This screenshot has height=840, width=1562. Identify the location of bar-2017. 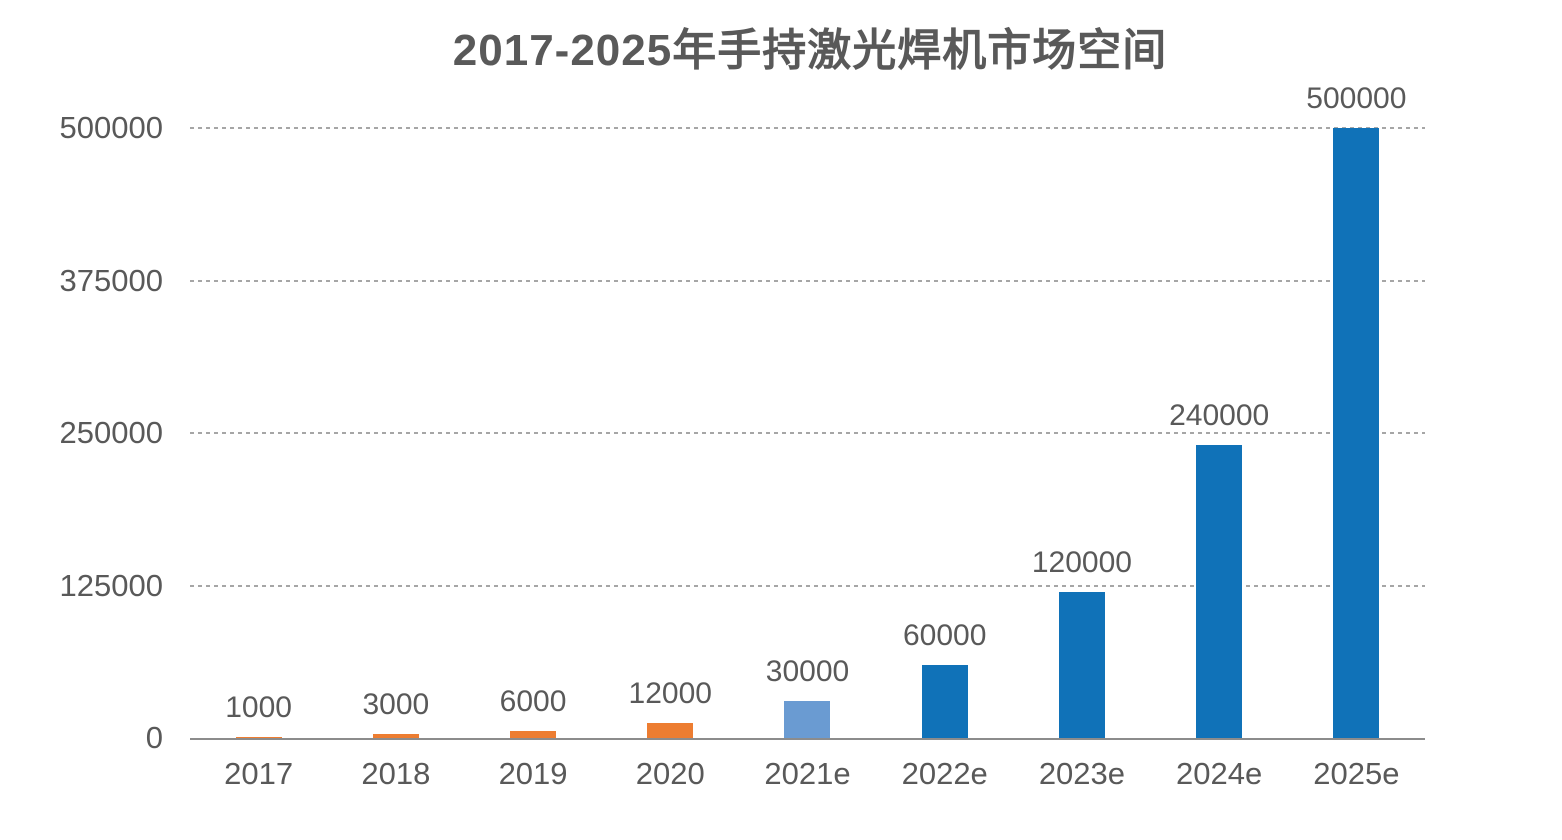
(258, 737).